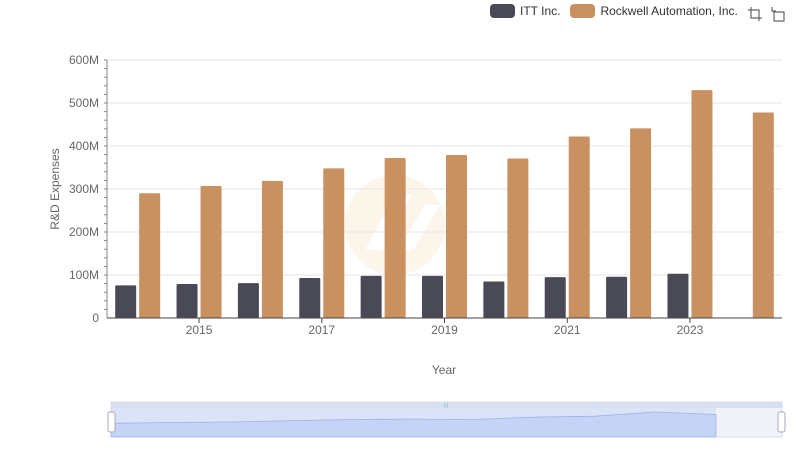  I want to click on slider-top-bar, so click(446, 405).